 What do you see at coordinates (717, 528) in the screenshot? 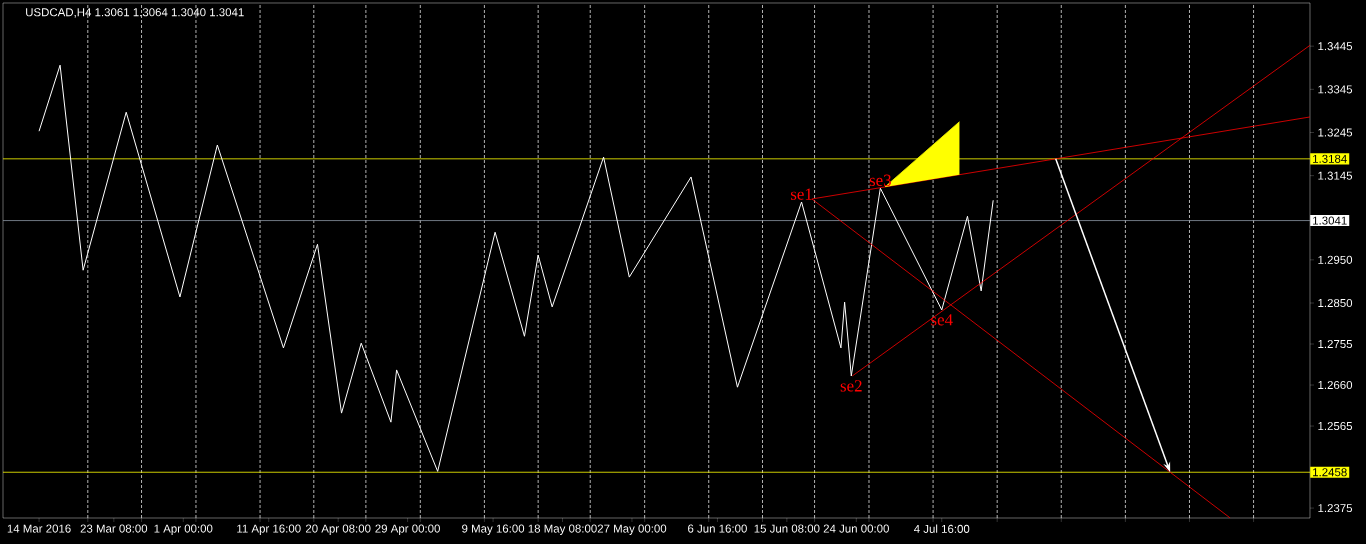
I see `x-tick-label: 6 Jun 16:00` at bounding box center [717, 528].